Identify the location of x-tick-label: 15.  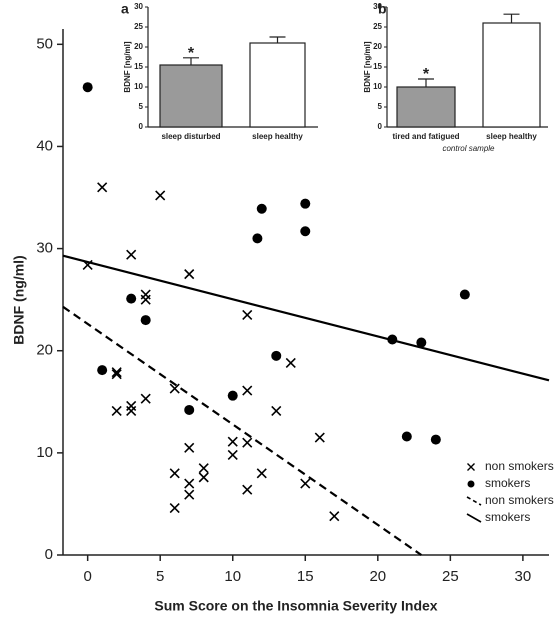
(305, 576).